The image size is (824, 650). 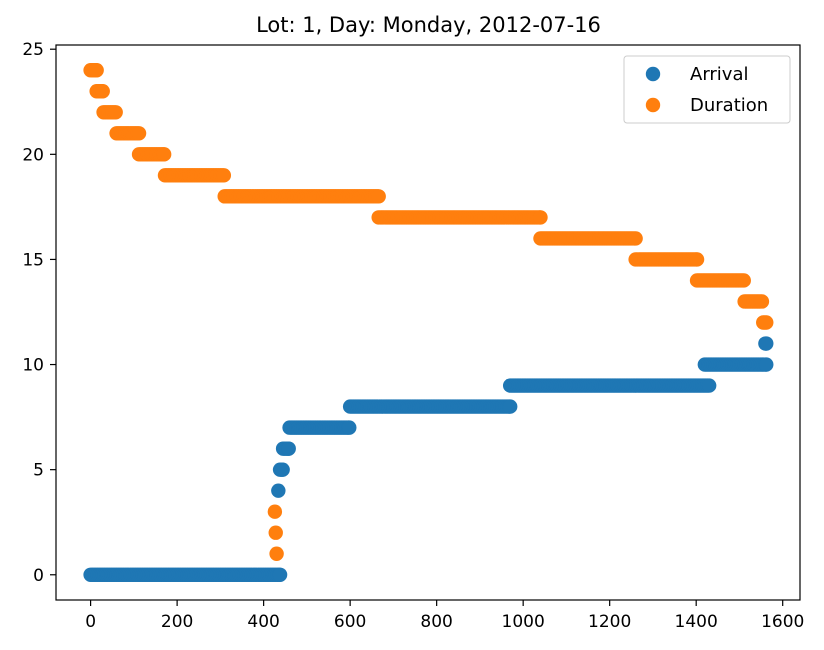 What do you see at coordinates (696, 622) in the screenshot?
I see `x-tick-label: 1400` at bounding box center [696, 622].